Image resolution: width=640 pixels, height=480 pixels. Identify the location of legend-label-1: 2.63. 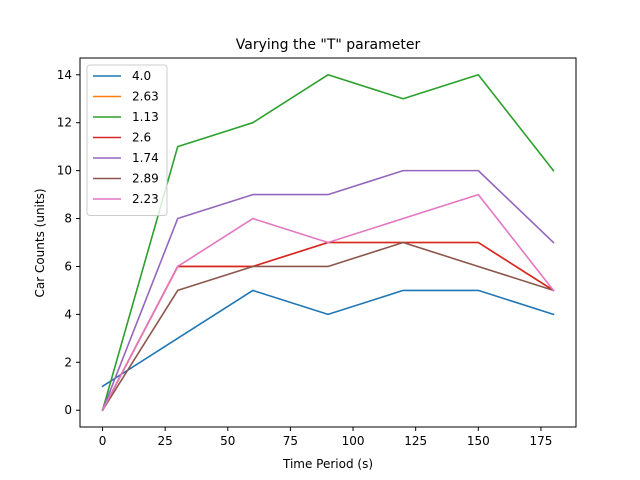
(145, 97).